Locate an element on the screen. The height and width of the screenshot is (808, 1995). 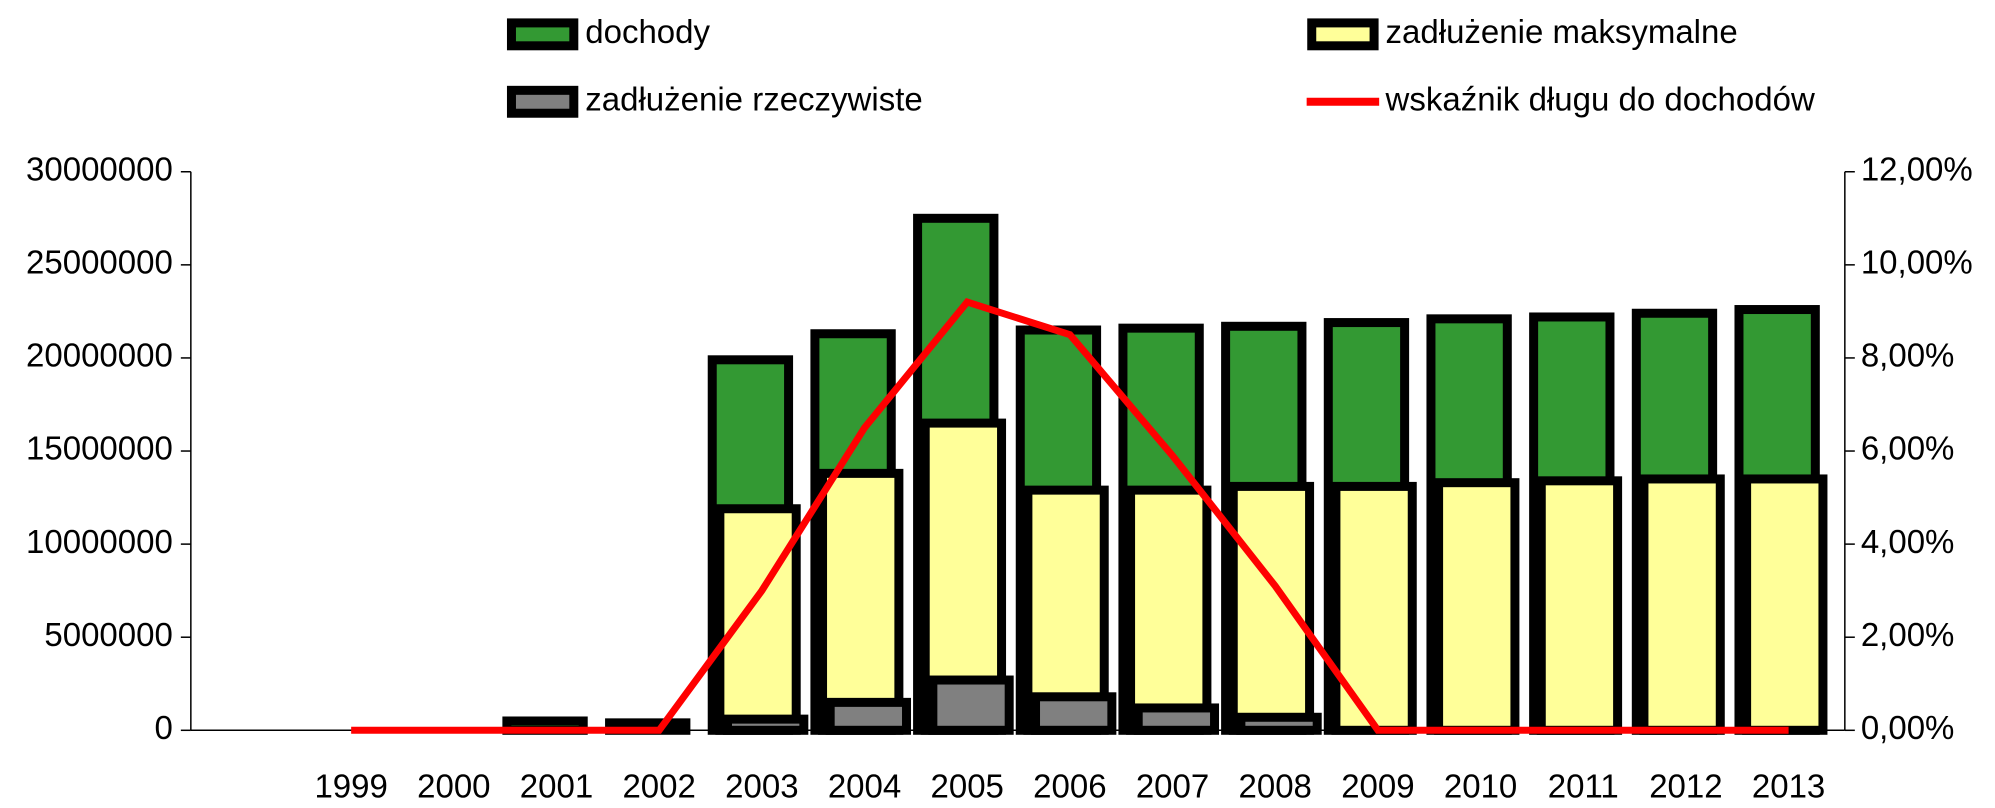
x-tick-label: 1999 is located at coordinates (350, 786).